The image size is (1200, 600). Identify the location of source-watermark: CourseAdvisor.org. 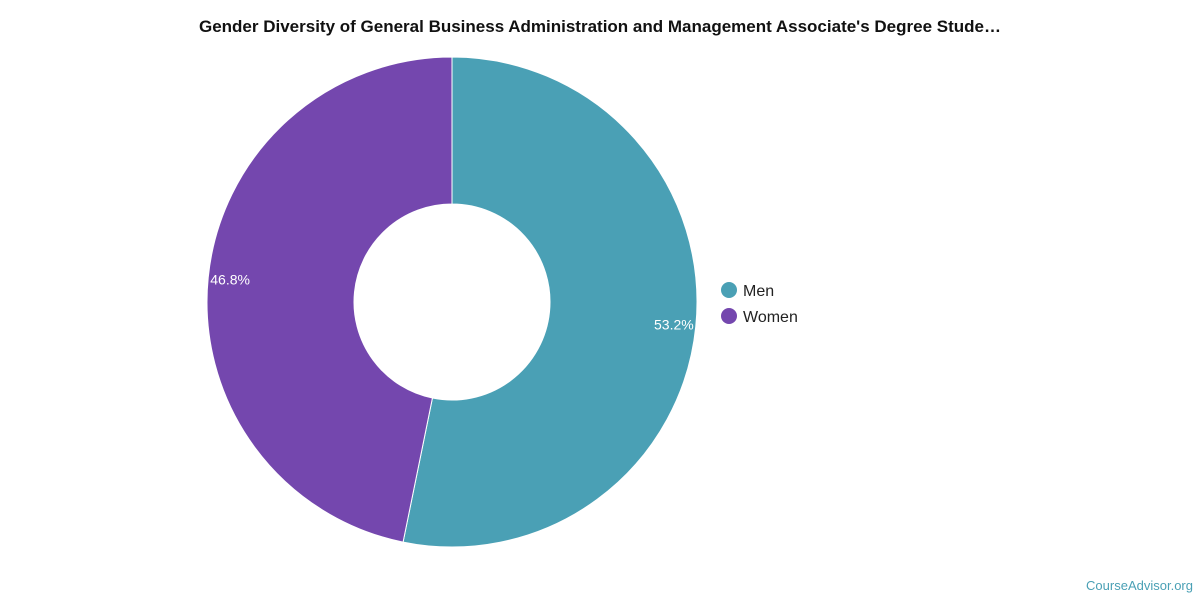
(1139, 585).